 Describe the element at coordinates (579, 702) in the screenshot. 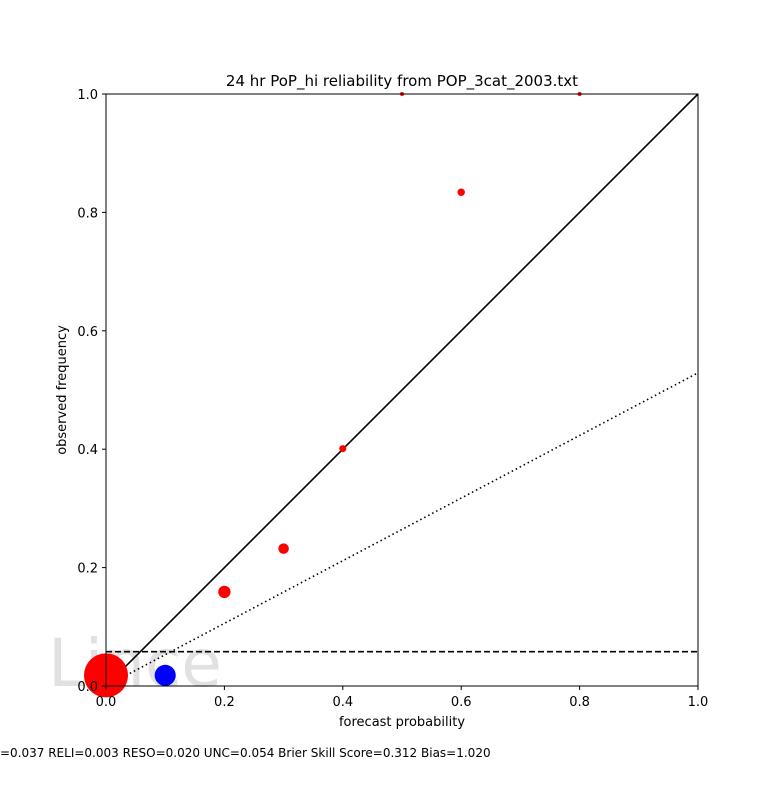

I see `x-tick-label-4: 0.8` at that location.